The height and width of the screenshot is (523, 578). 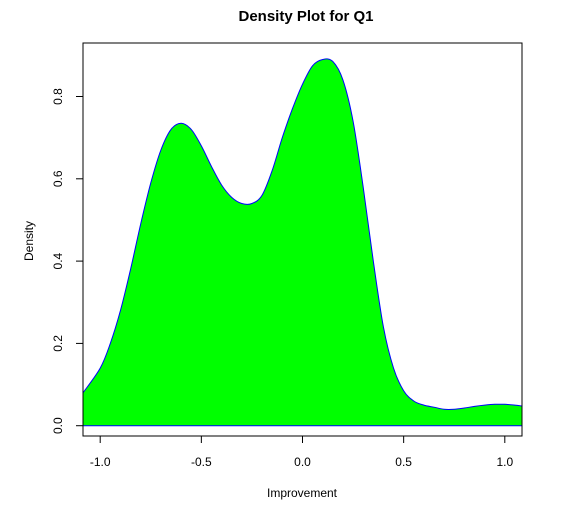 What do you see at coordinates (67, 261) in the screenshot?
I see `y-axis: 0.0 0.2 0.4 0.6 0.8` at bounding box center [67, 261].